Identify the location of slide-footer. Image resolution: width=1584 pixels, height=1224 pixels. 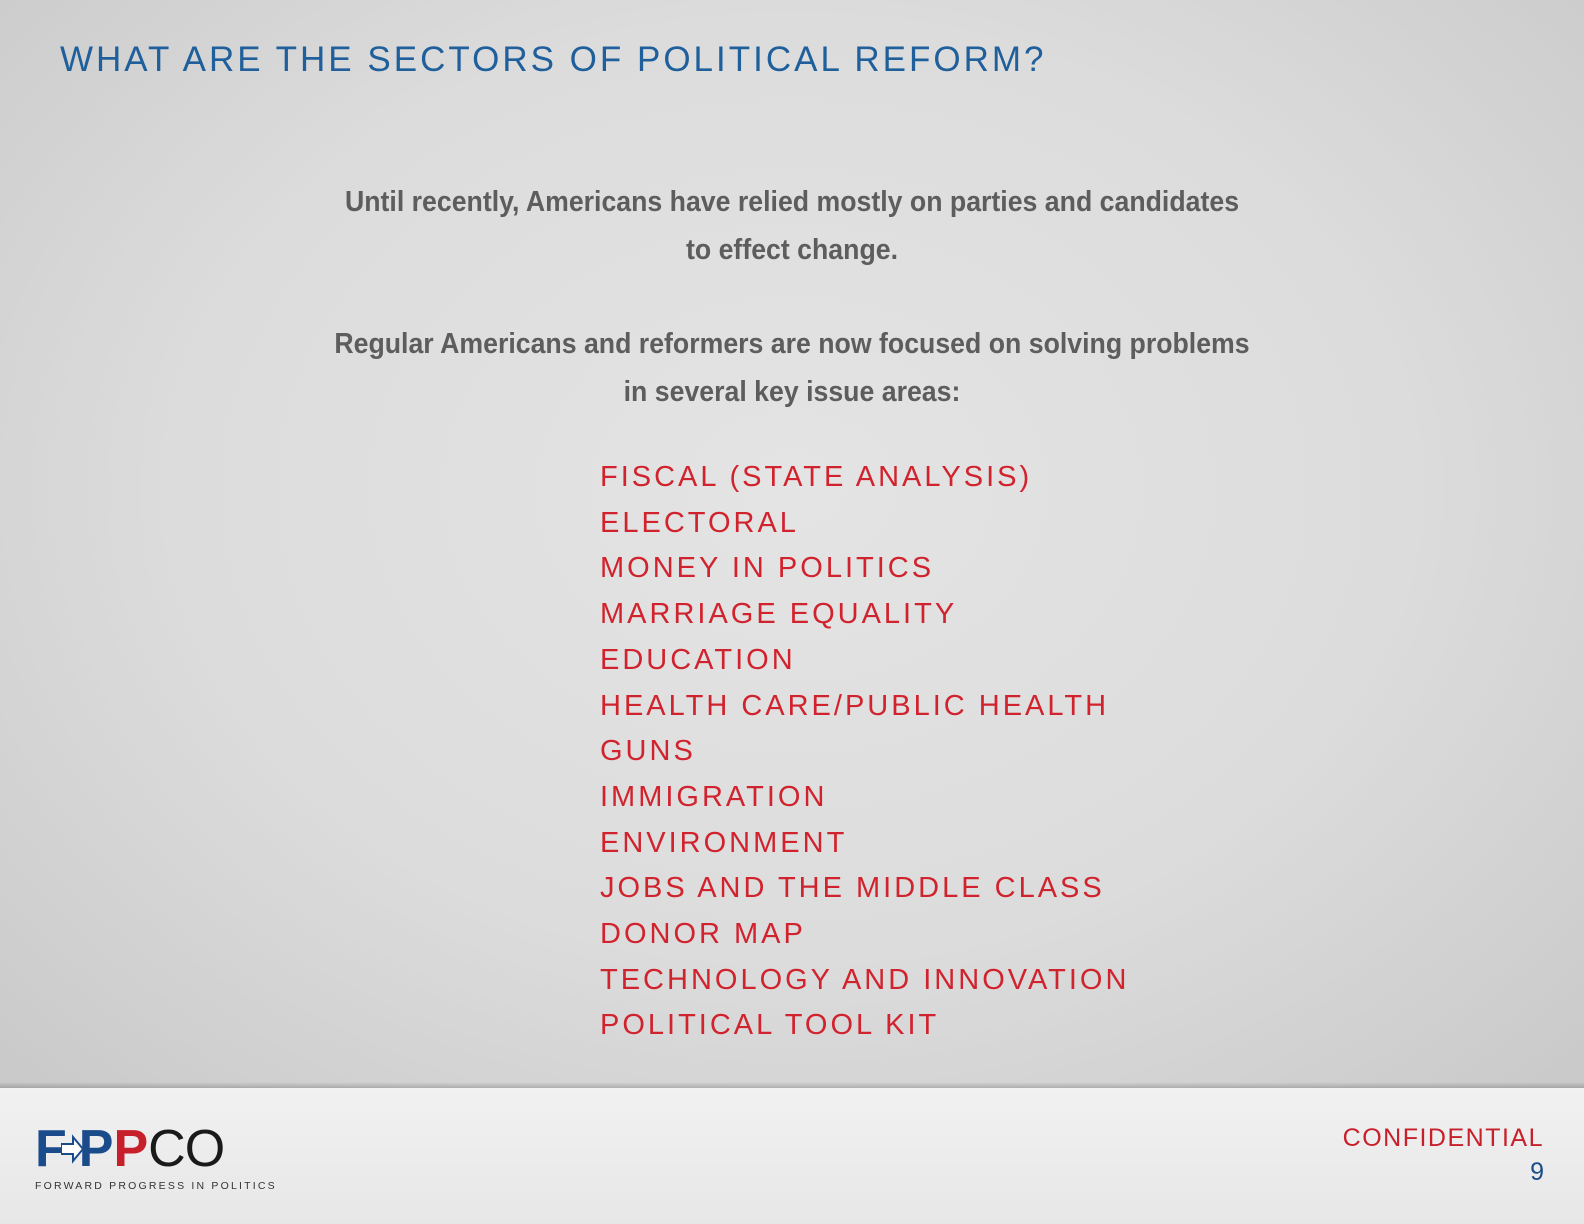
(792, 1156).